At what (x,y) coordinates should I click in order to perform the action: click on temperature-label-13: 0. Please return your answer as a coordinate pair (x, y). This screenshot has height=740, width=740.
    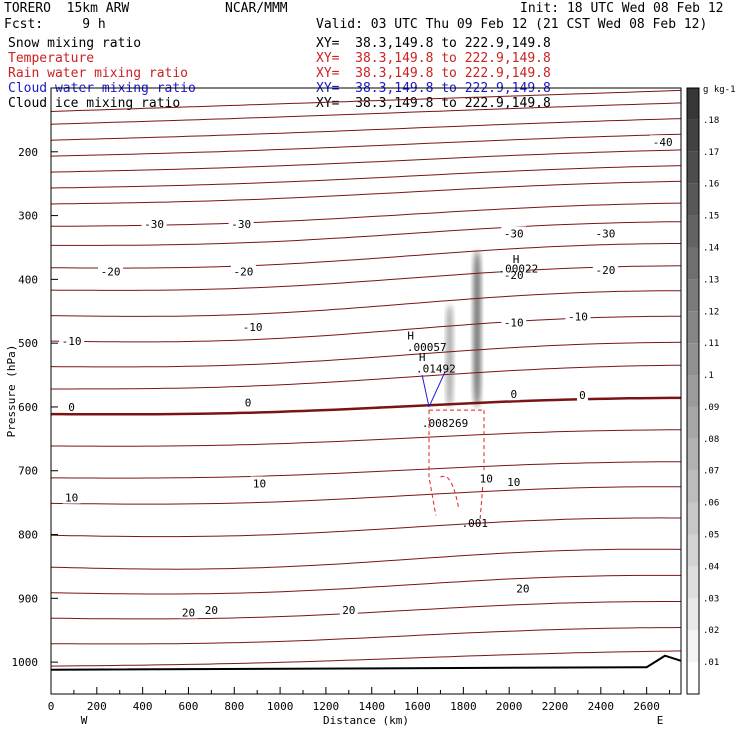
    Looking at the image, I should click on (71, 407).